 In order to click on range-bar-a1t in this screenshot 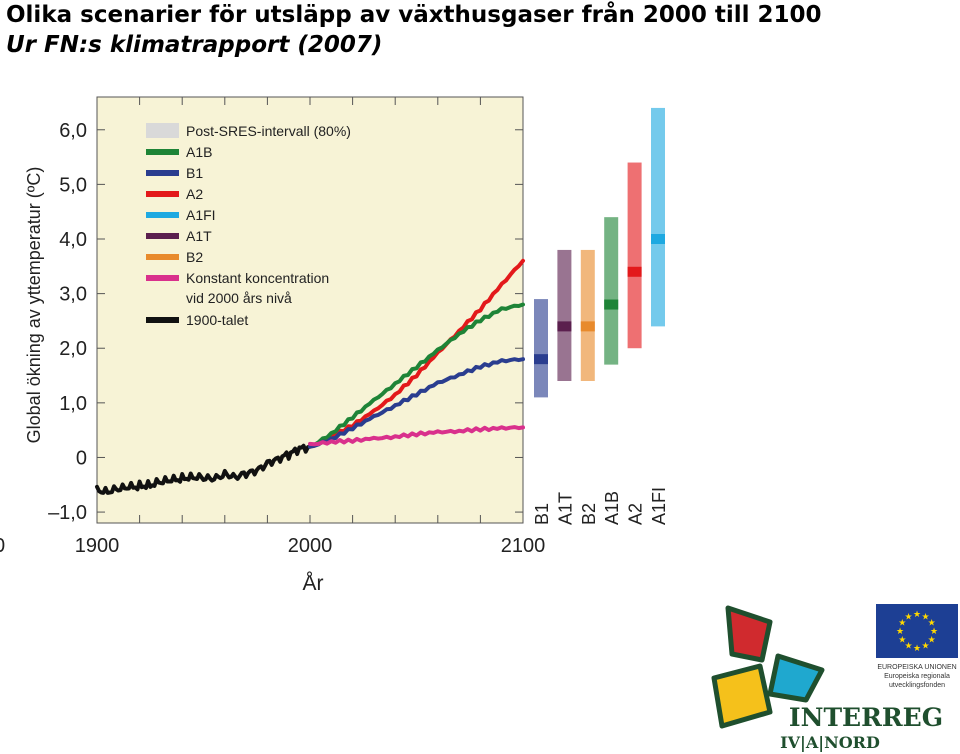, I will do `click(564, 315)`.